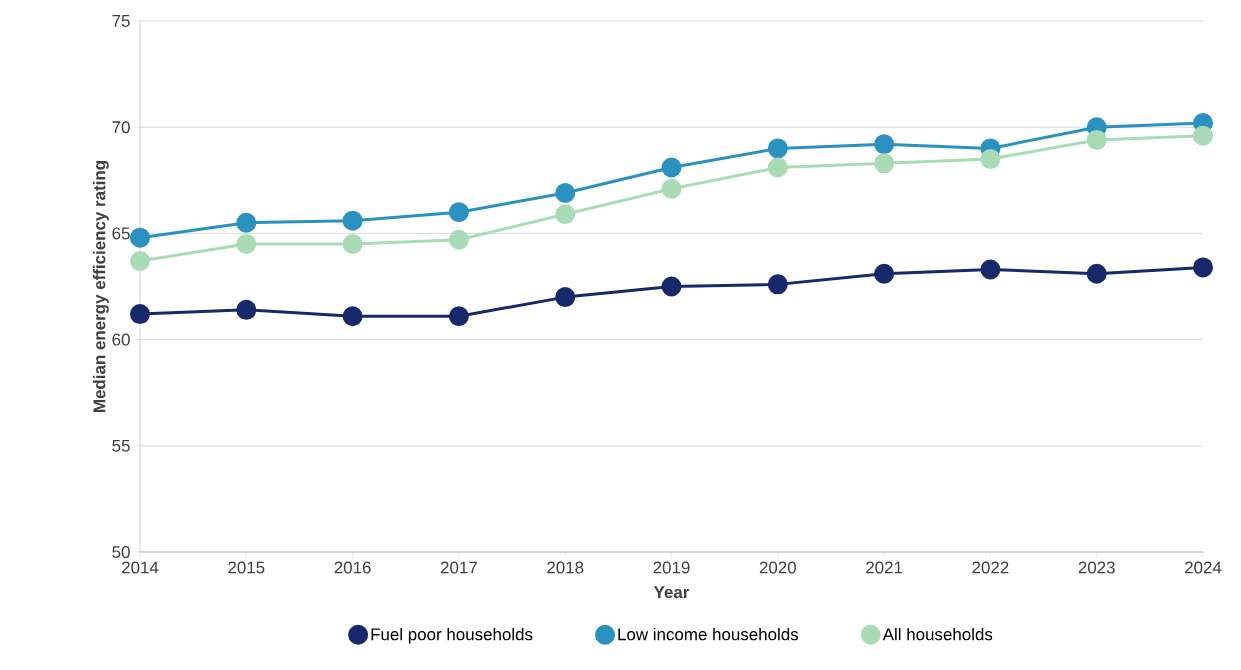 The height and width of the screenshot is (670, 1241). What do you see at coordinates (121, 233) in the screenshot?
I see `y-tick-label: 65` at bounding box center [121, 233].